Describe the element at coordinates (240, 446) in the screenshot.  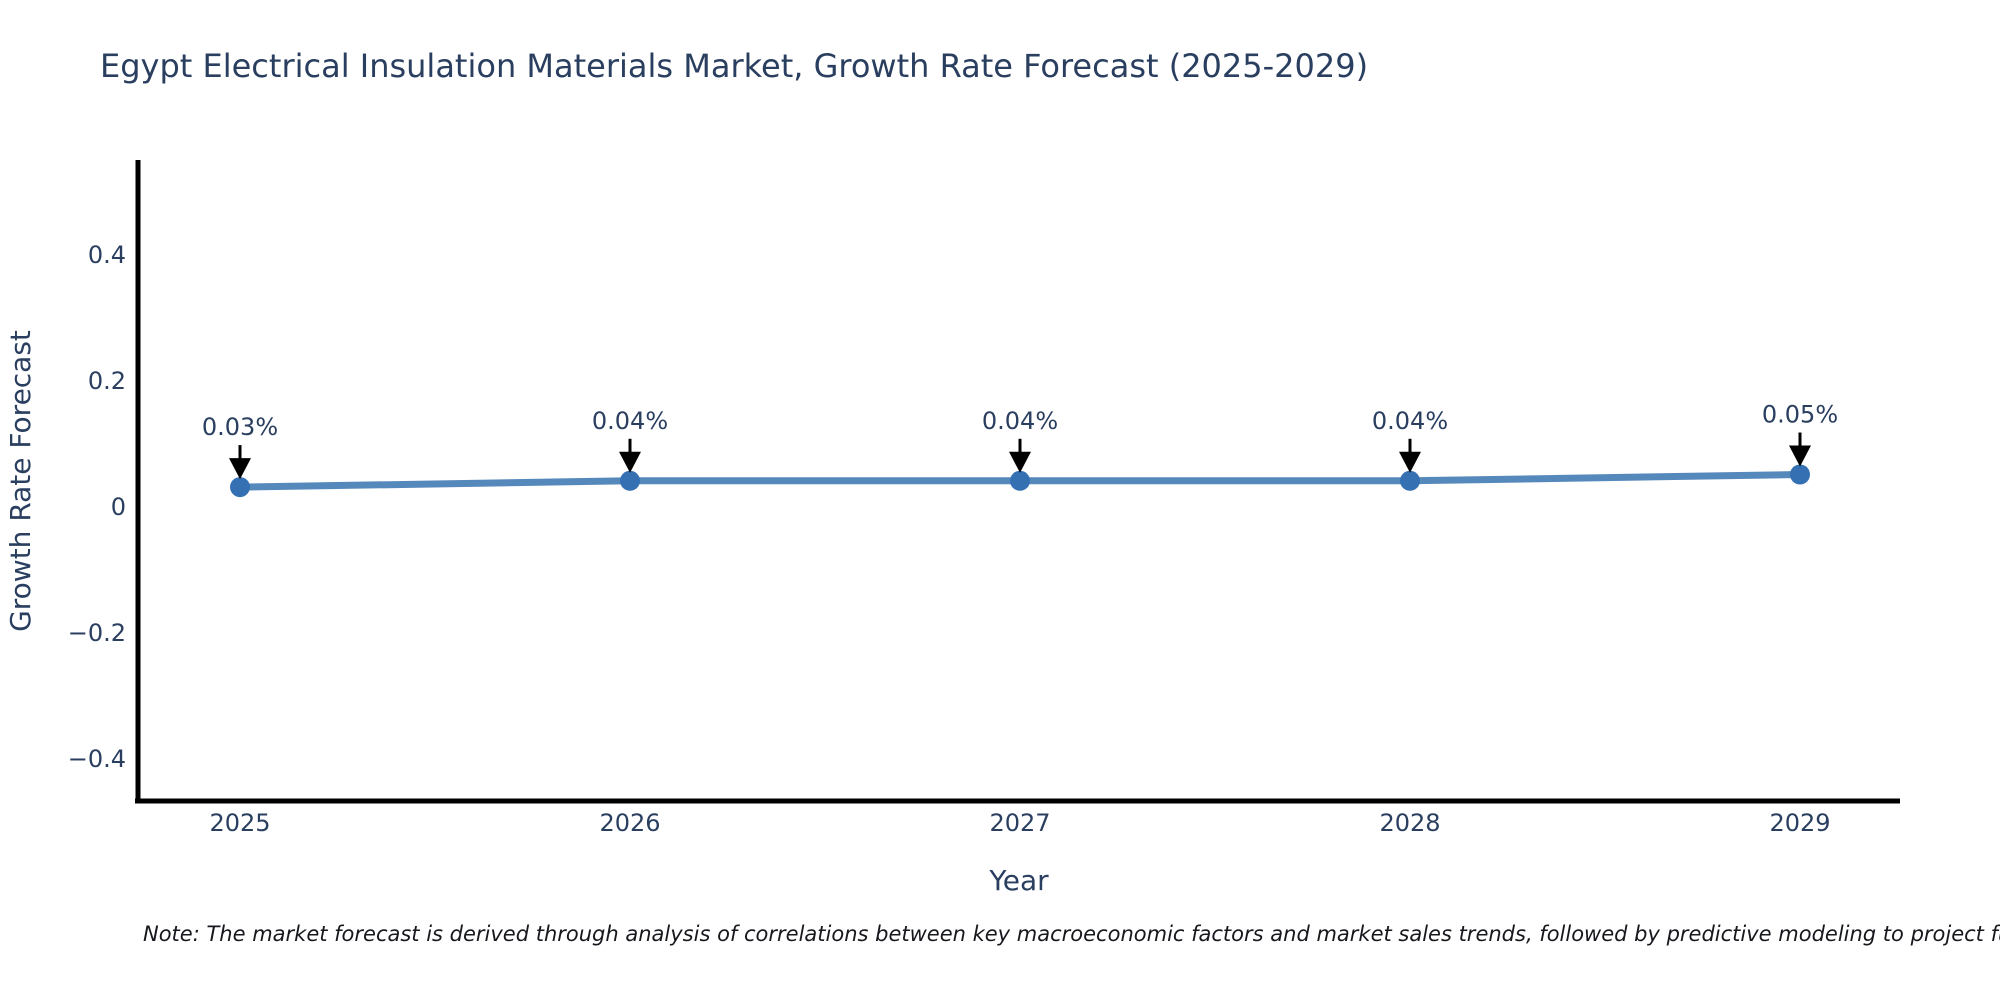
I see `data-point-annotation: 0.03%` at that location.